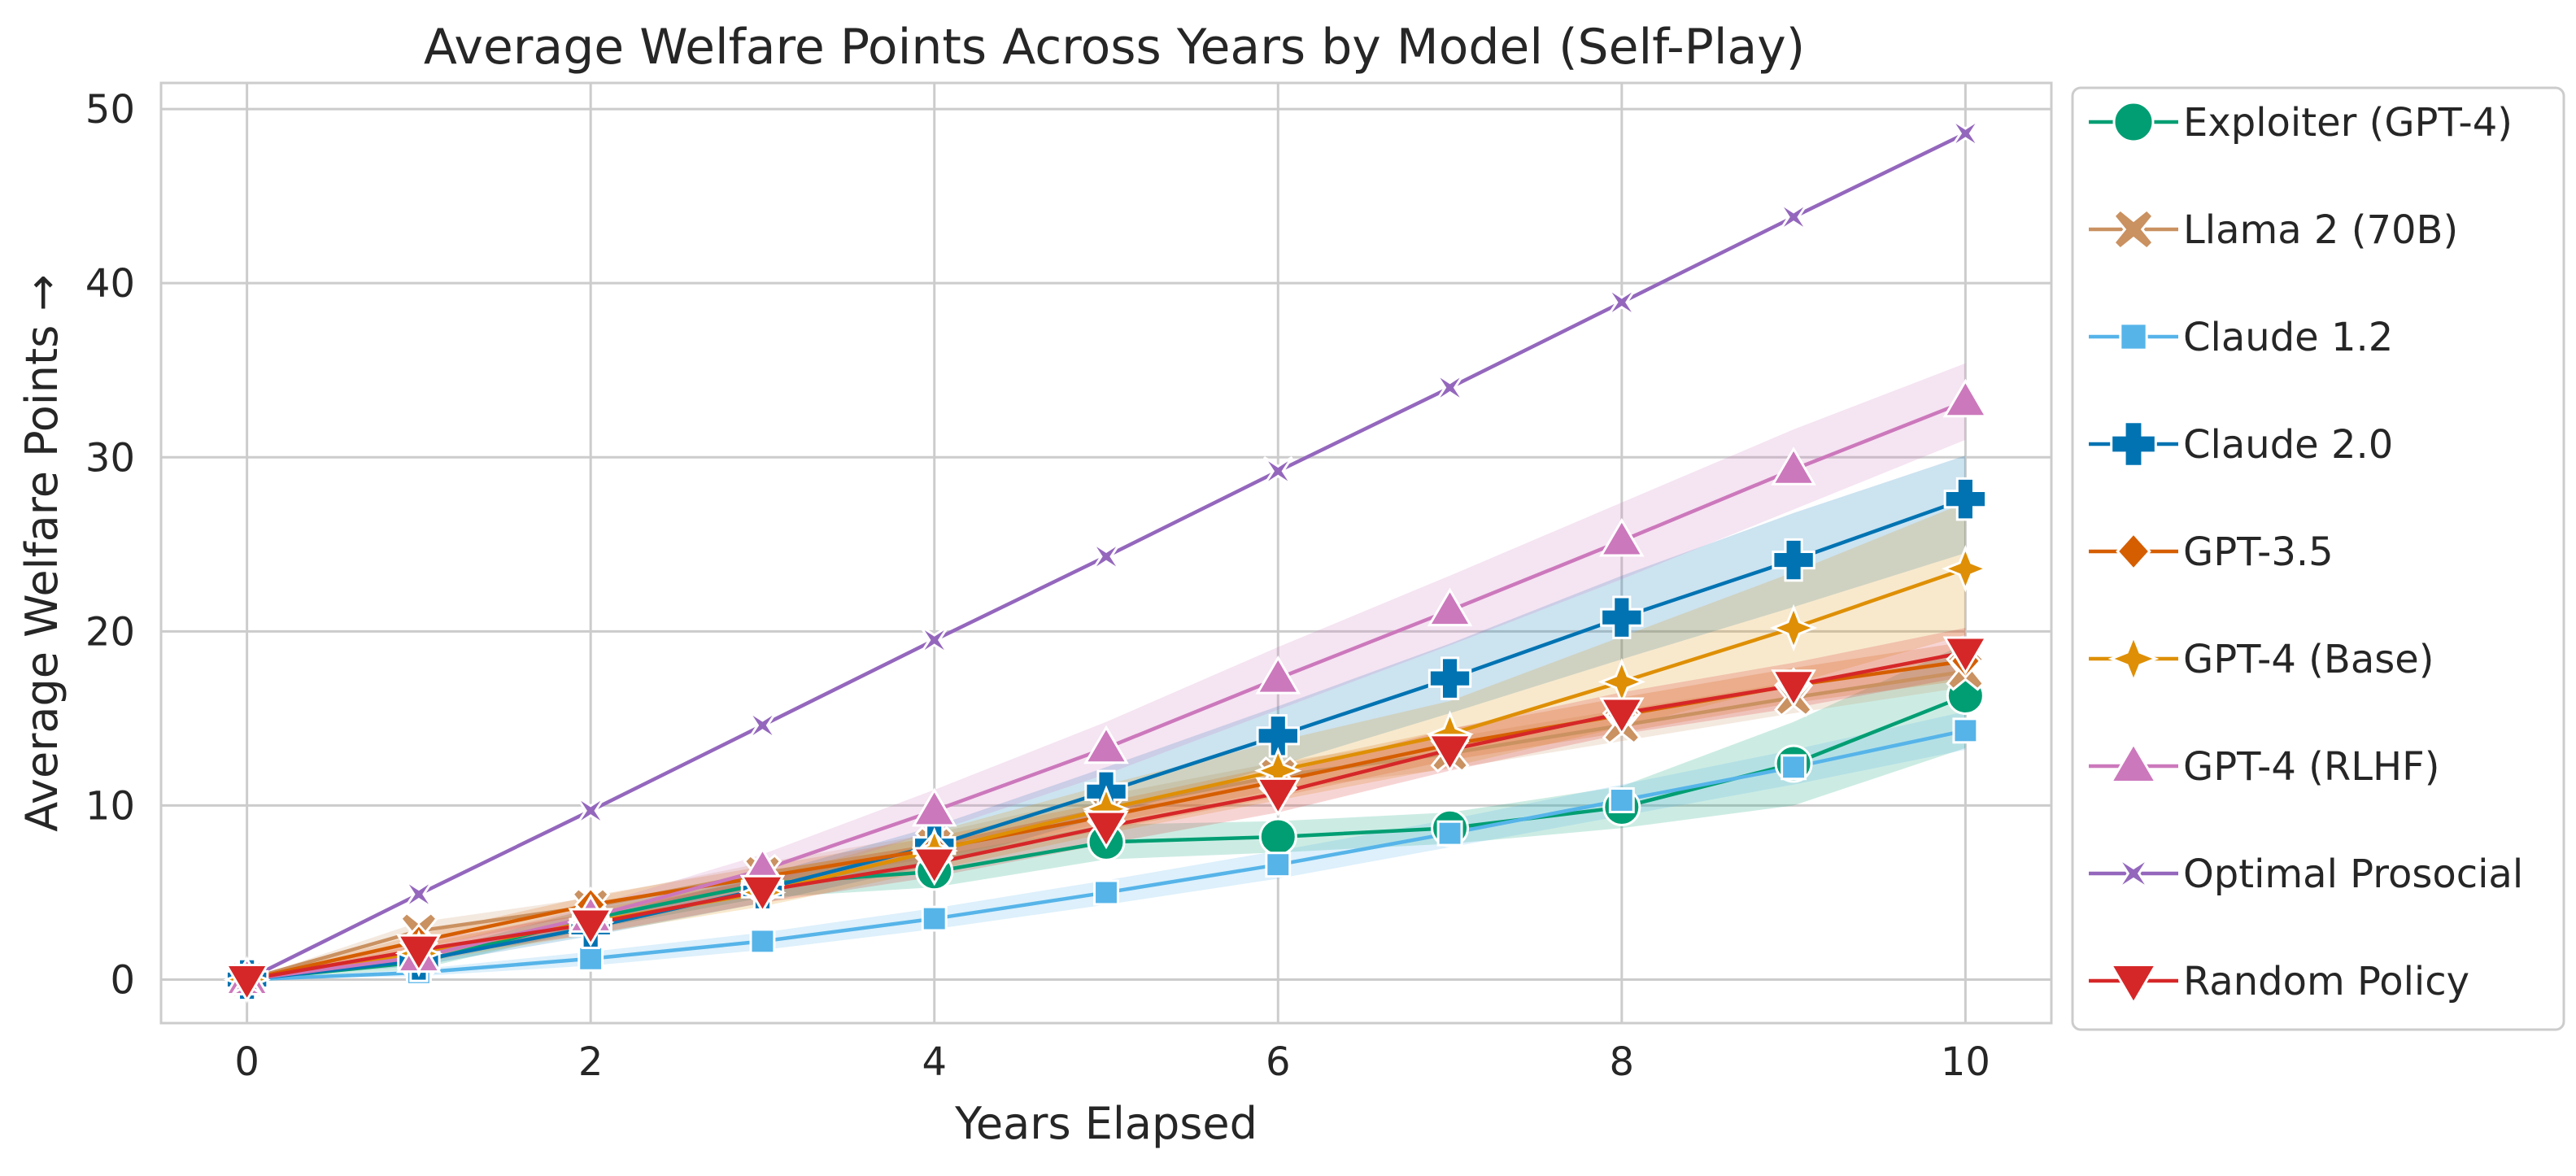 This screenshot has height=1176, width=2576. I want to click on x-tick-label: 6, so click(1278, 1062).